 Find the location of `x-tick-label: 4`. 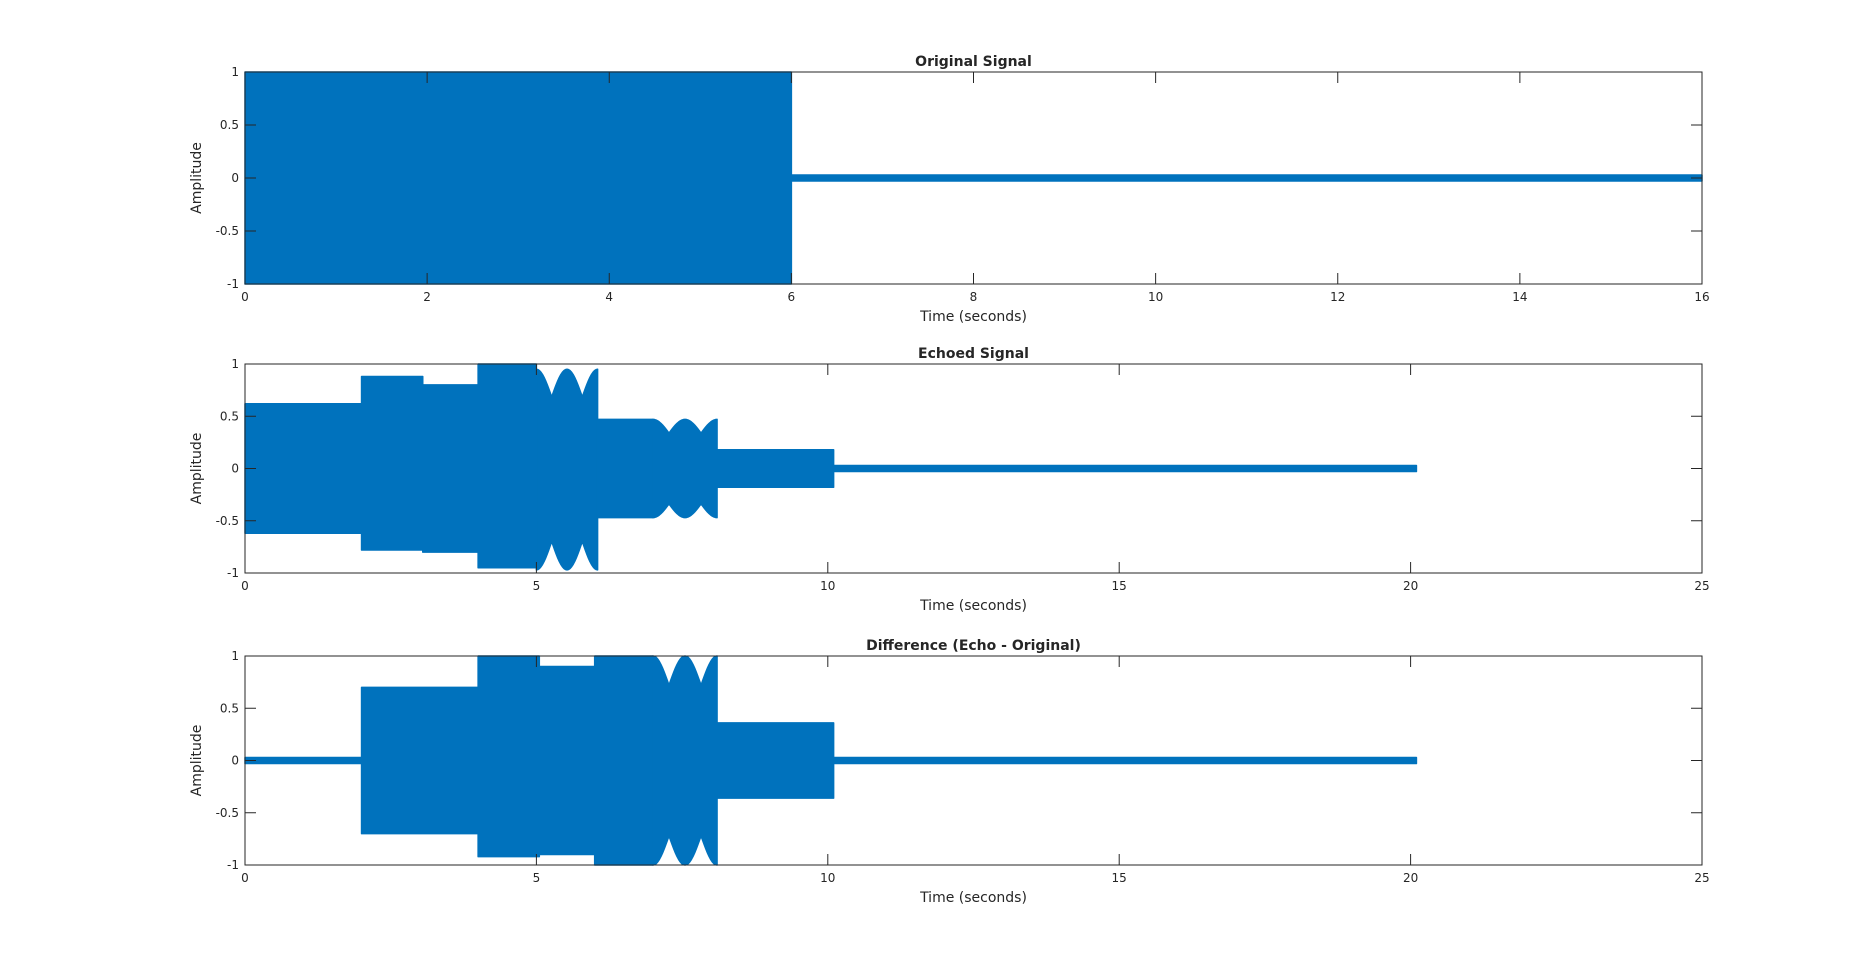

x-tick-label: 4 is located at coordinates (609, 297).